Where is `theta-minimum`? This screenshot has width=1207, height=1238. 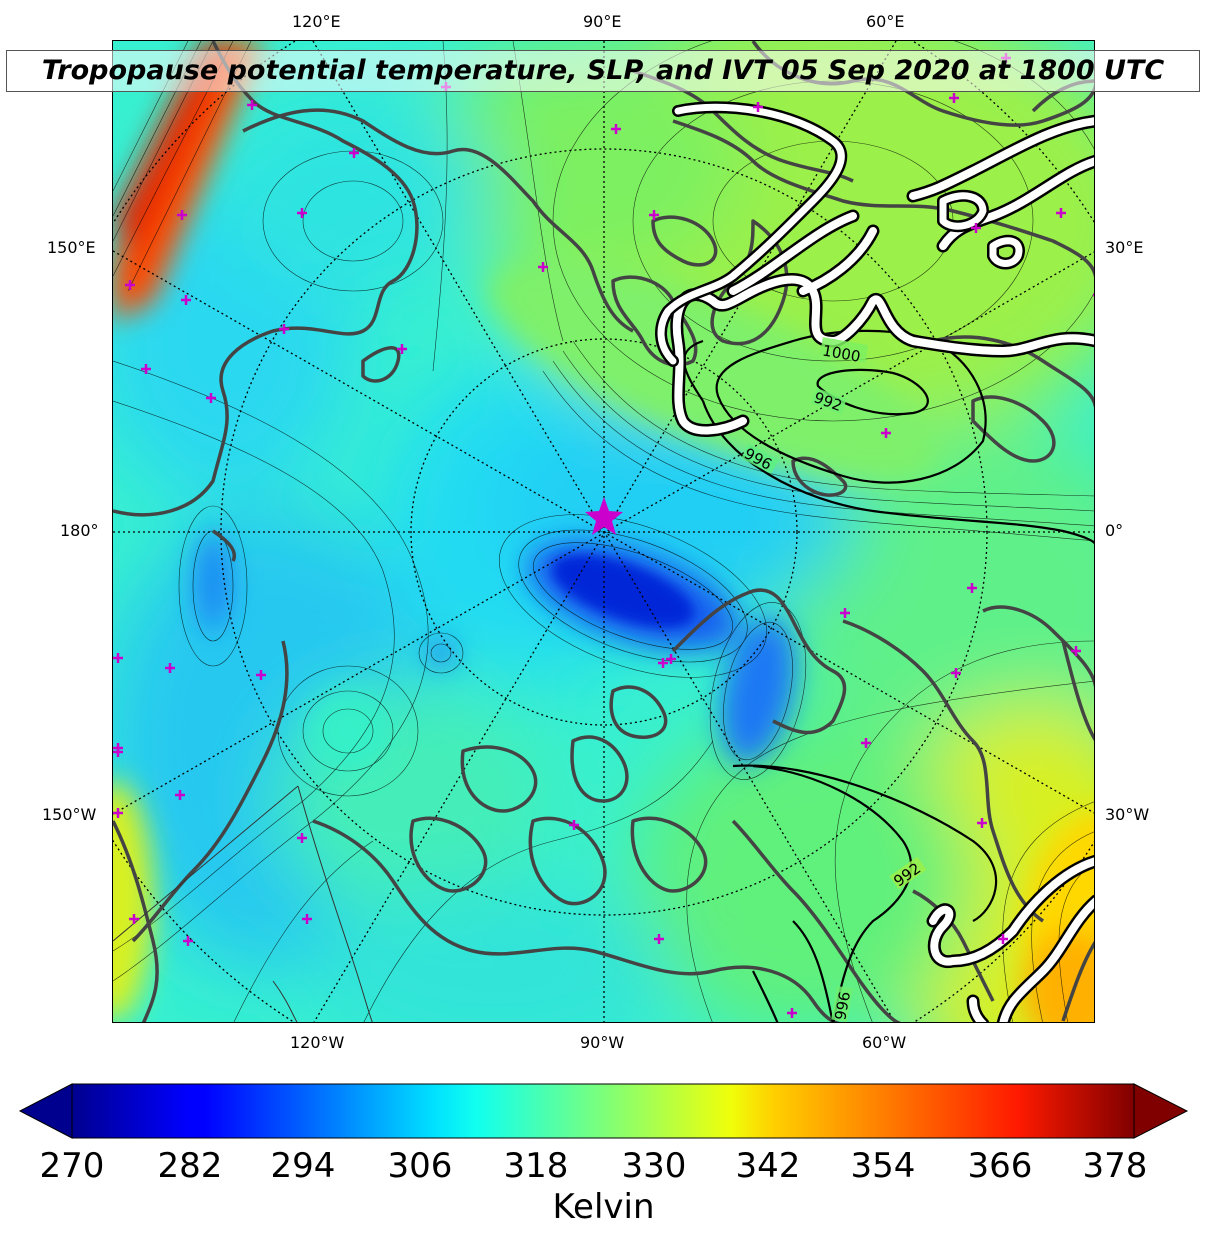
theta-minimum is located at coordinates (623, 591).